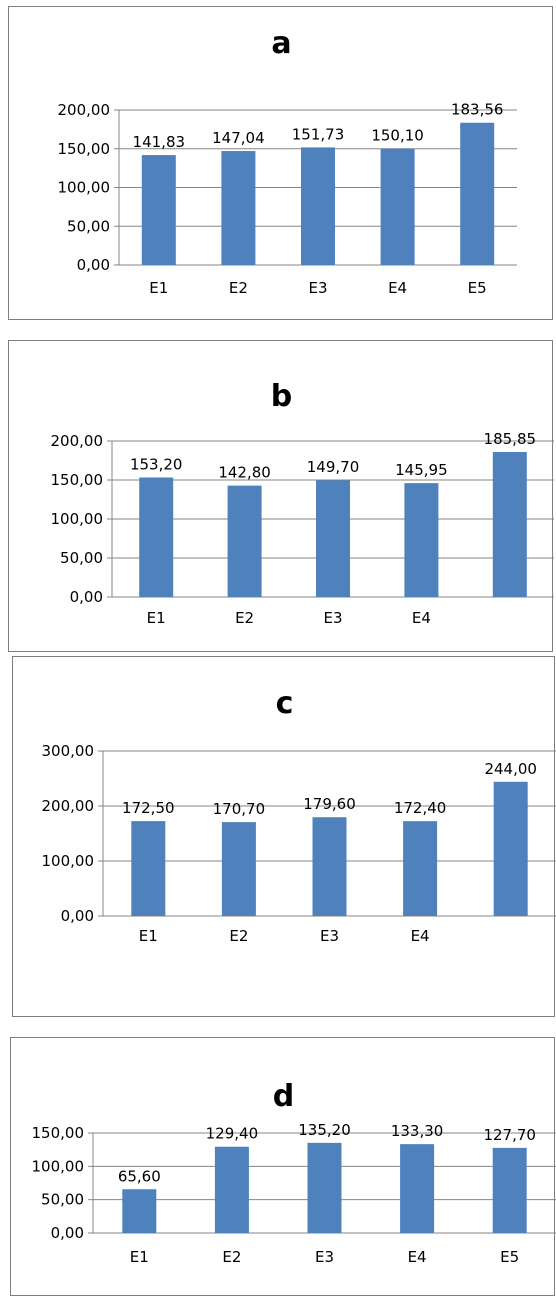 Image resolution: width=556 pixels, height=1297 pixels. What do you see at coordinates (159, 142) in the screenshot?
I see `data-label: 141,83` at bounding box center [159, 142].